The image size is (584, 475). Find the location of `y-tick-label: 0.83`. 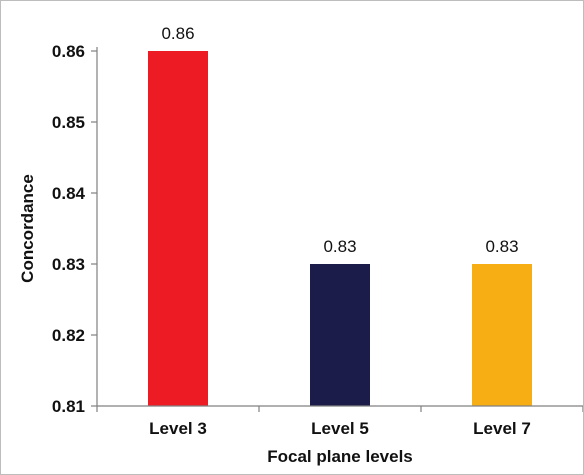

y-tick-label: 0.83 is located at coordinates (68, 264).